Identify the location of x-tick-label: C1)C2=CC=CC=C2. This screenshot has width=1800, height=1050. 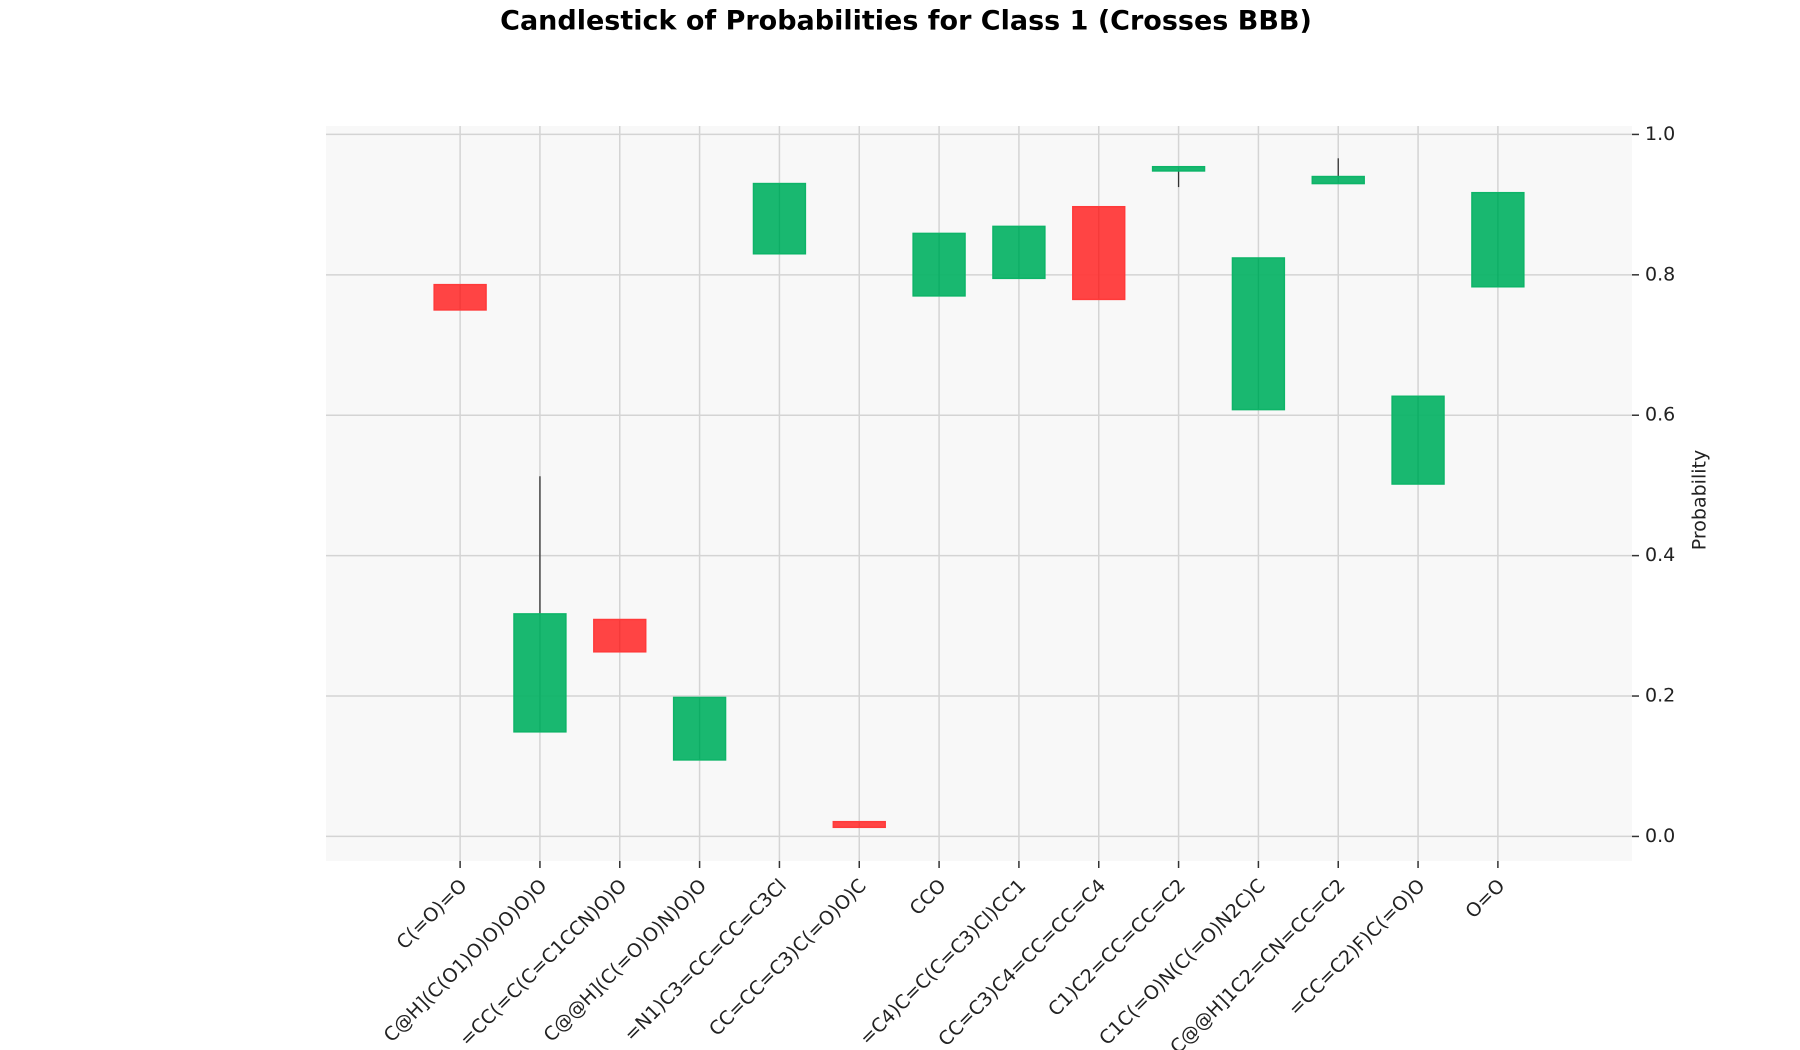
(1117, 948).